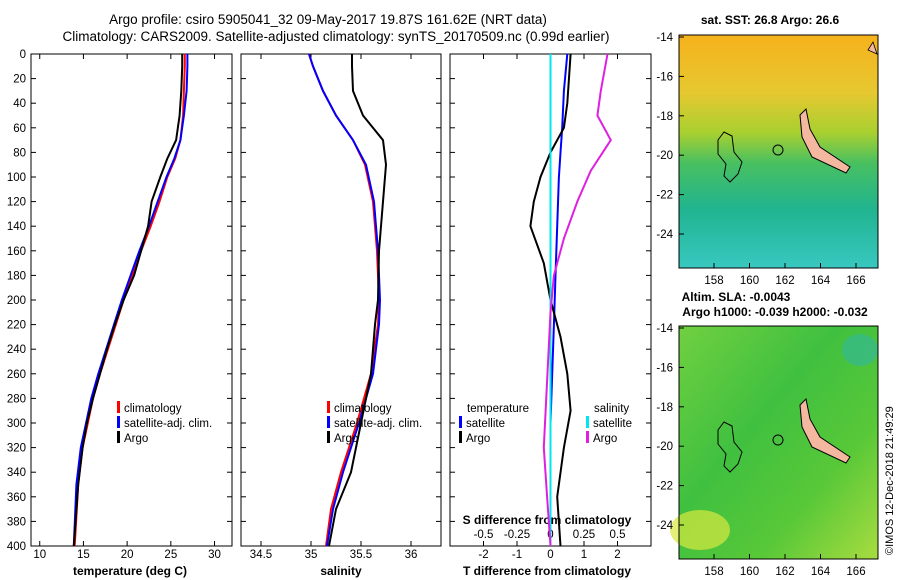 Image resolution: width=900 pixels, height=580 pixels. Describe the element at coordinates (16, 227) in the screenshot. I see `depth-tick-label: 140` at that location.